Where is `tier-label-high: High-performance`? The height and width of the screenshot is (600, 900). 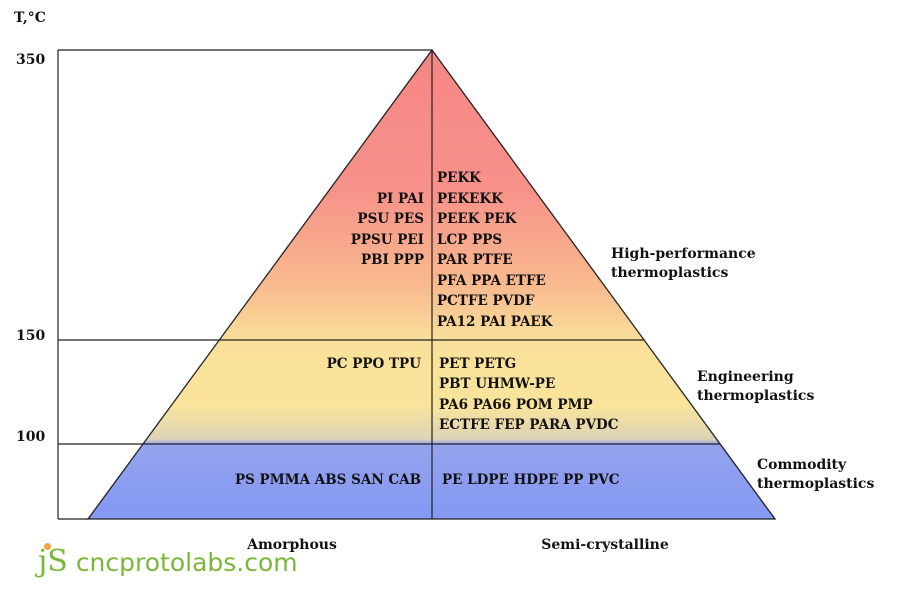 tier-label-high: High-performance is located at coordinates (683, 254).